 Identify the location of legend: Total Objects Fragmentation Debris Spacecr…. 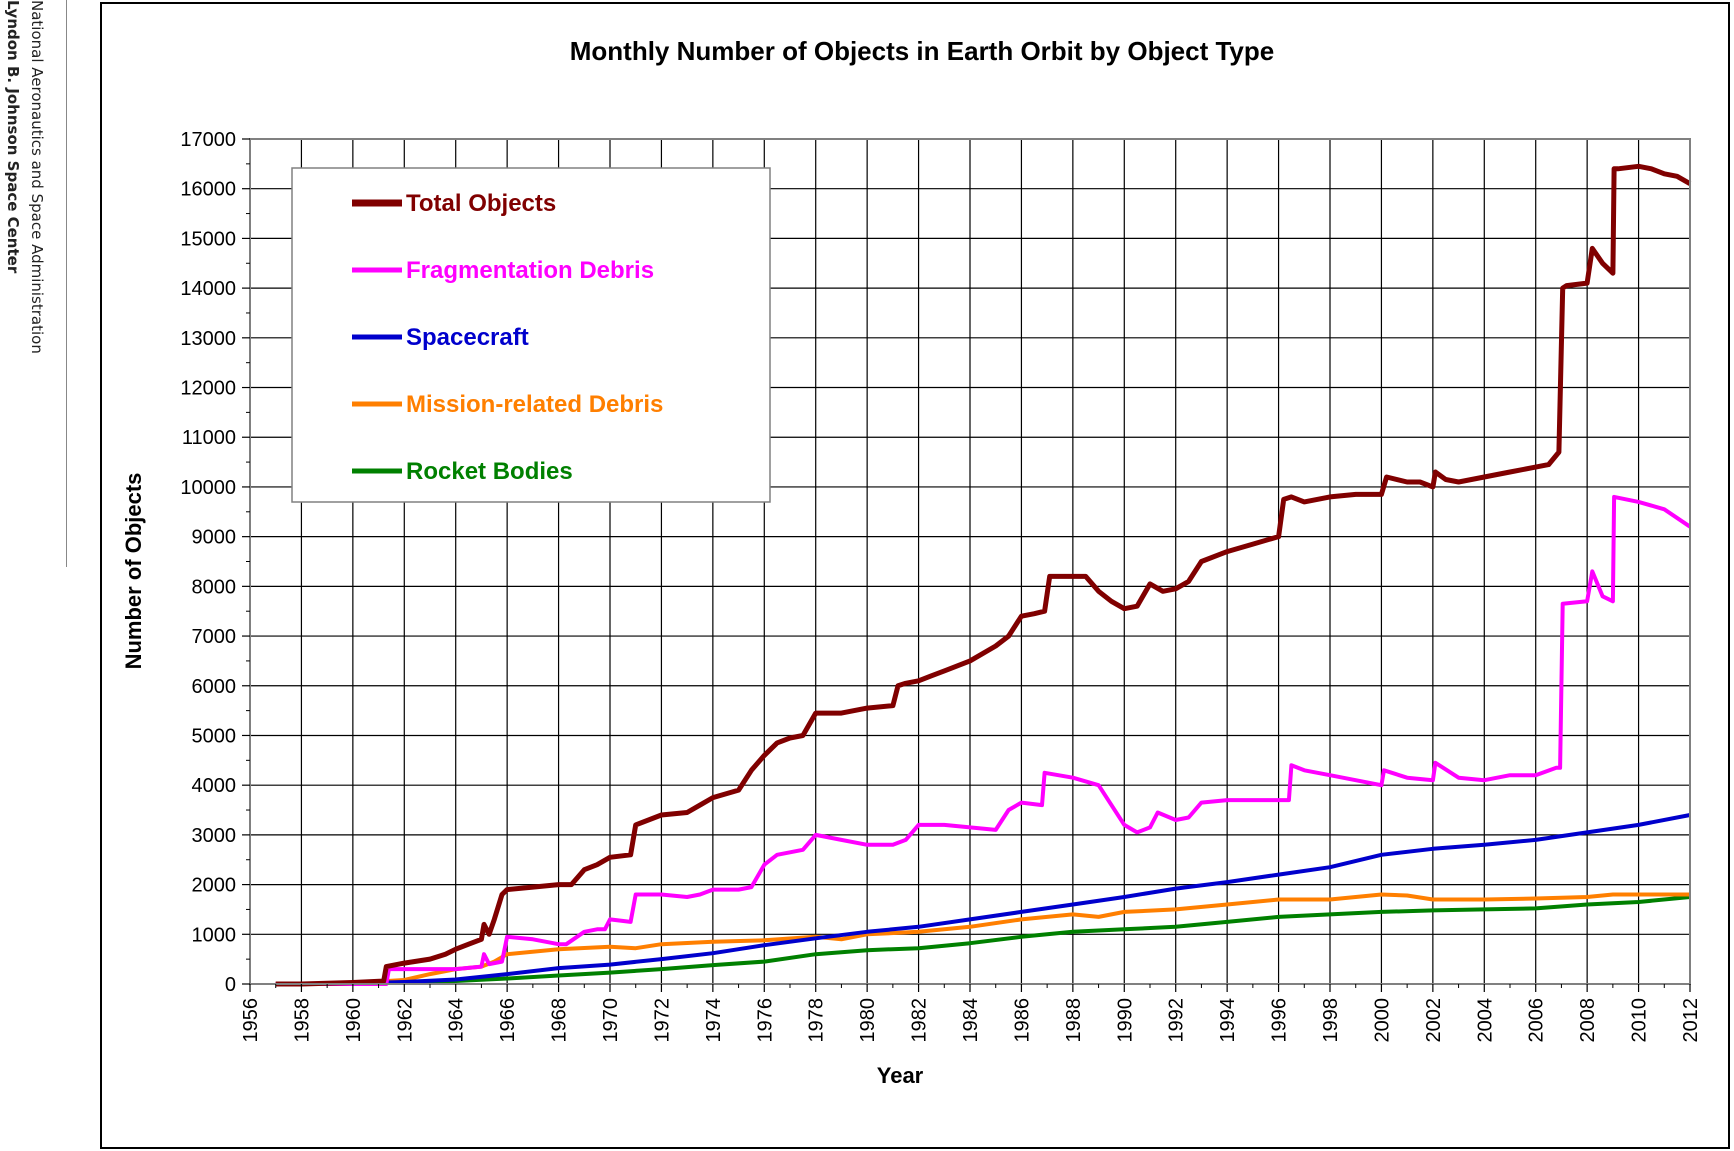
(531, 335).